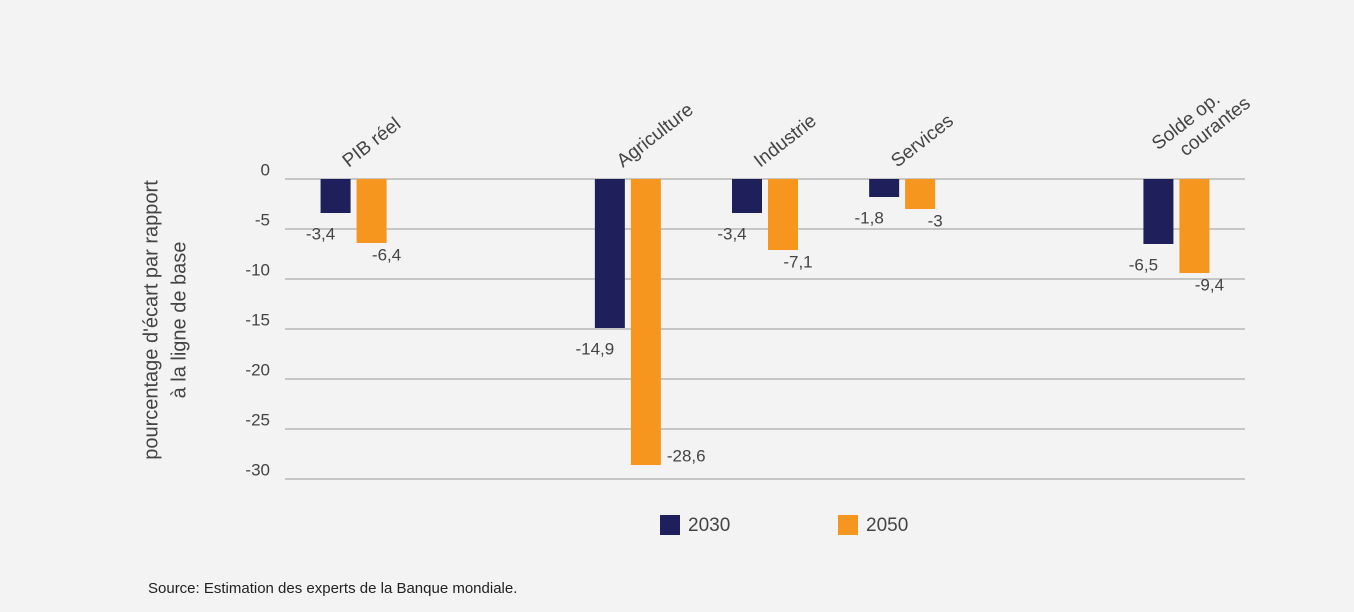 This screenshot has width=1354, height=612. What do you see at coordinates (151, 320) in the screenshot?
I see `y-axis-title: pourcentage d'écart par rapport` at bounding box center [151, 320].